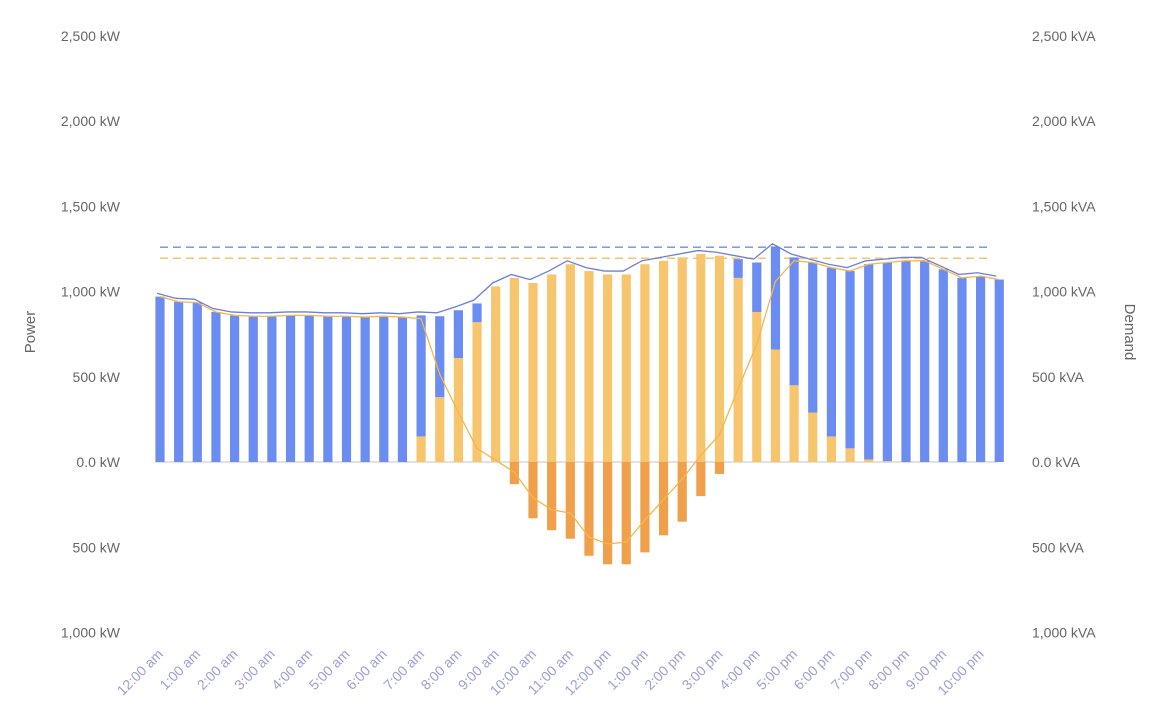  What do you see at coordinates (91, 121) in the screenshot?
I see `left-tick-label: 2,000 kW` at bounding box center [91, 121].